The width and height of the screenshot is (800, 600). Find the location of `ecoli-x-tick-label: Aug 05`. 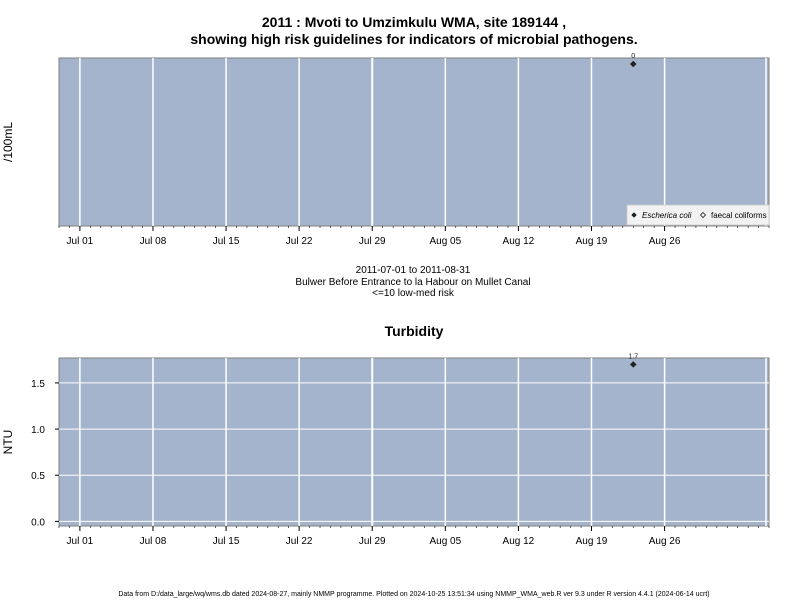

ecoli-x-tick-label: Aug 05 is located at coordinates (445, 241).